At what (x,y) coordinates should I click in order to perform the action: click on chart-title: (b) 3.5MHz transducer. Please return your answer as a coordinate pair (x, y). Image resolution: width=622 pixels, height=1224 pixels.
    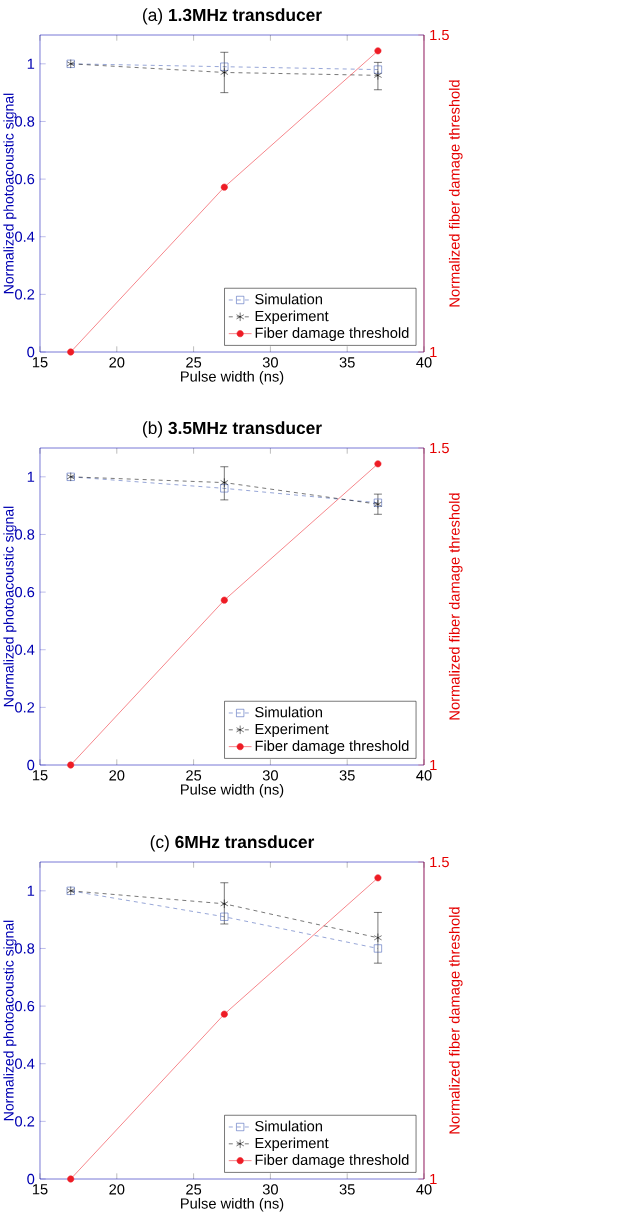
    Looking at the image, I should click on (232, 429).